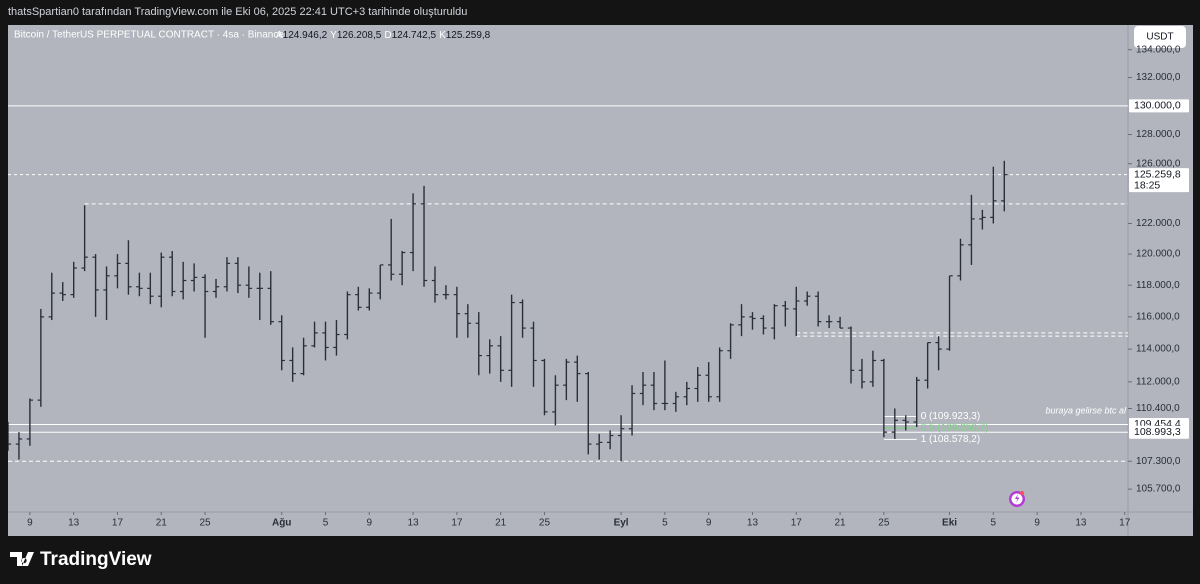  I want to click on ohlc-readout: A124.946,2 Y126.208,5 D124.742,5 K125.259,8, so click(383, 35).